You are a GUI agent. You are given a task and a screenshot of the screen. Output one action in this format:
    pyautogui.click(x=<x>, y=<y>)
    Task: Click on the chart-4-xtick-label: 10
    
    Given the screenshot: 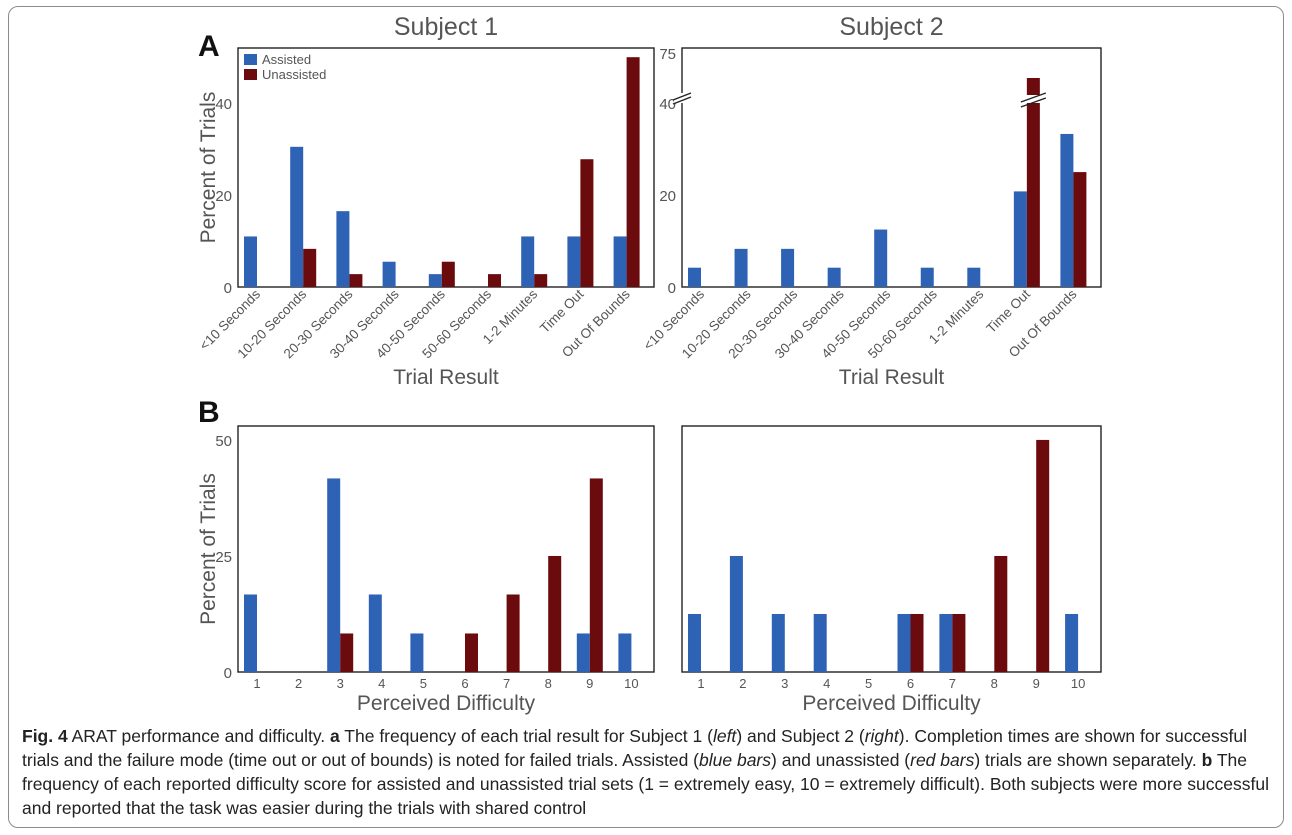 What is the action you would take?
    pyautogui.click(x=1078, y=683)
    